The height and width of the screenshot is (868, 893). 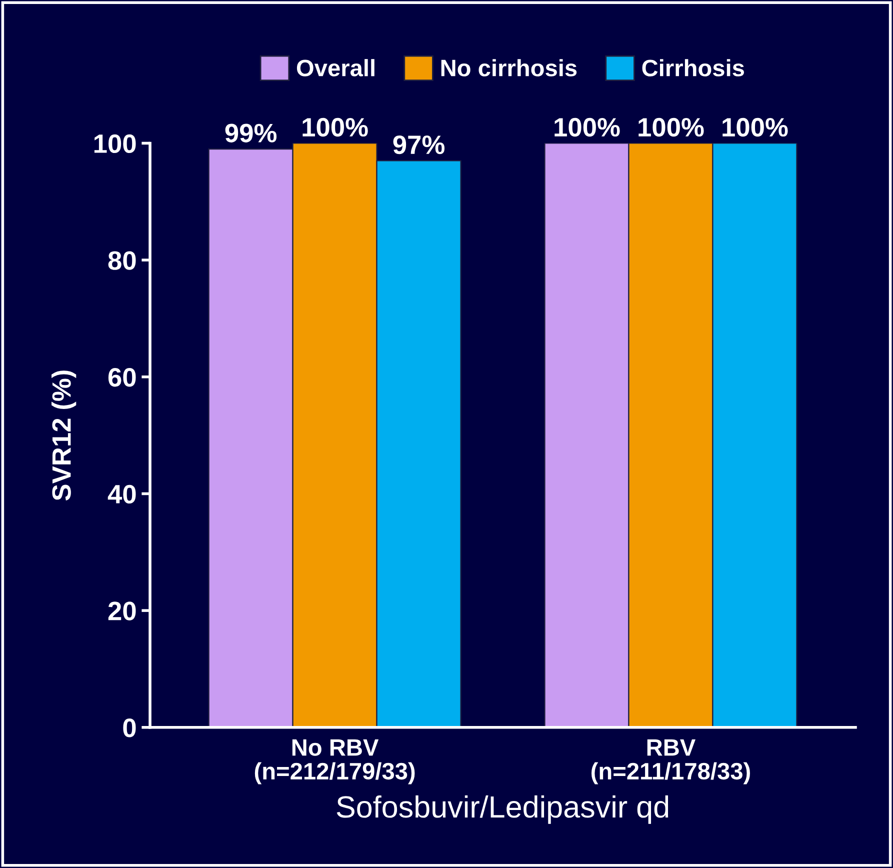 I want to click on y-tick-label: 20, so click(x=122, y=611).